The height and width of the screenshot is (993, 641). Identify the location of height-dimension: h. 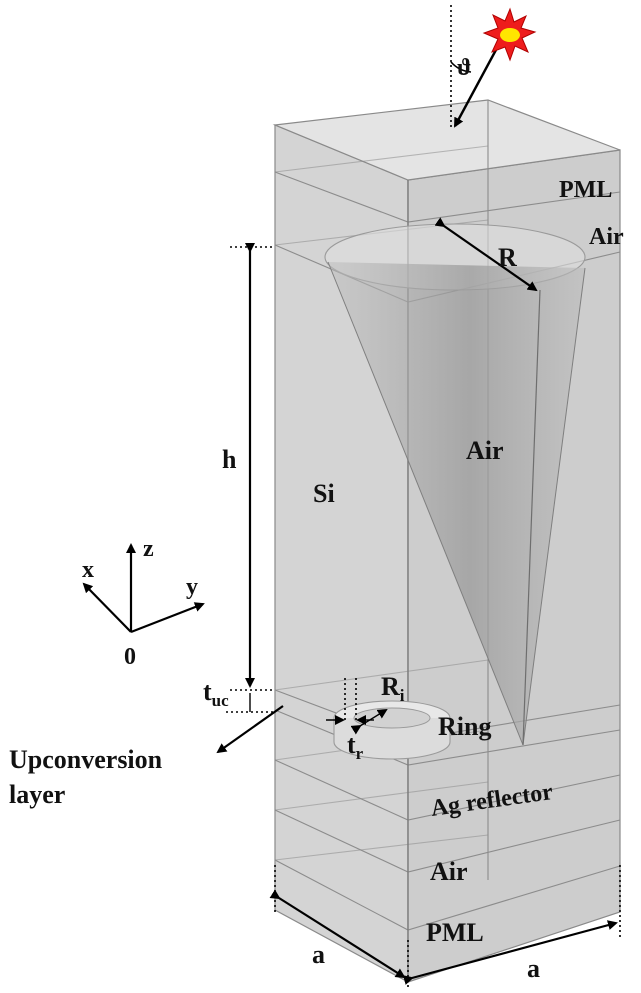
(248, 467).